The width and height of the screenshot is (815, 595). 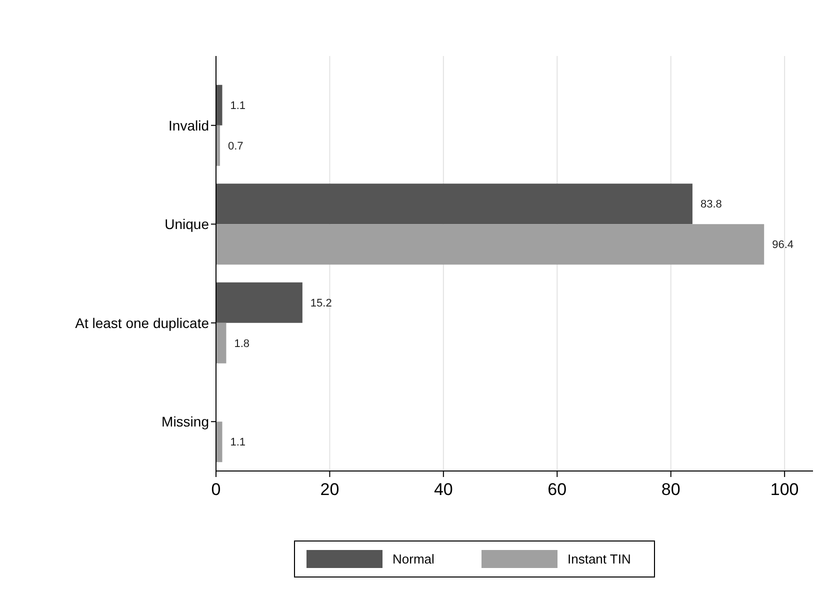 What do you see at coordinates (330, 489) in the screenshot?
I see `x-tick-label: 20` at bounding box center [330, 489].